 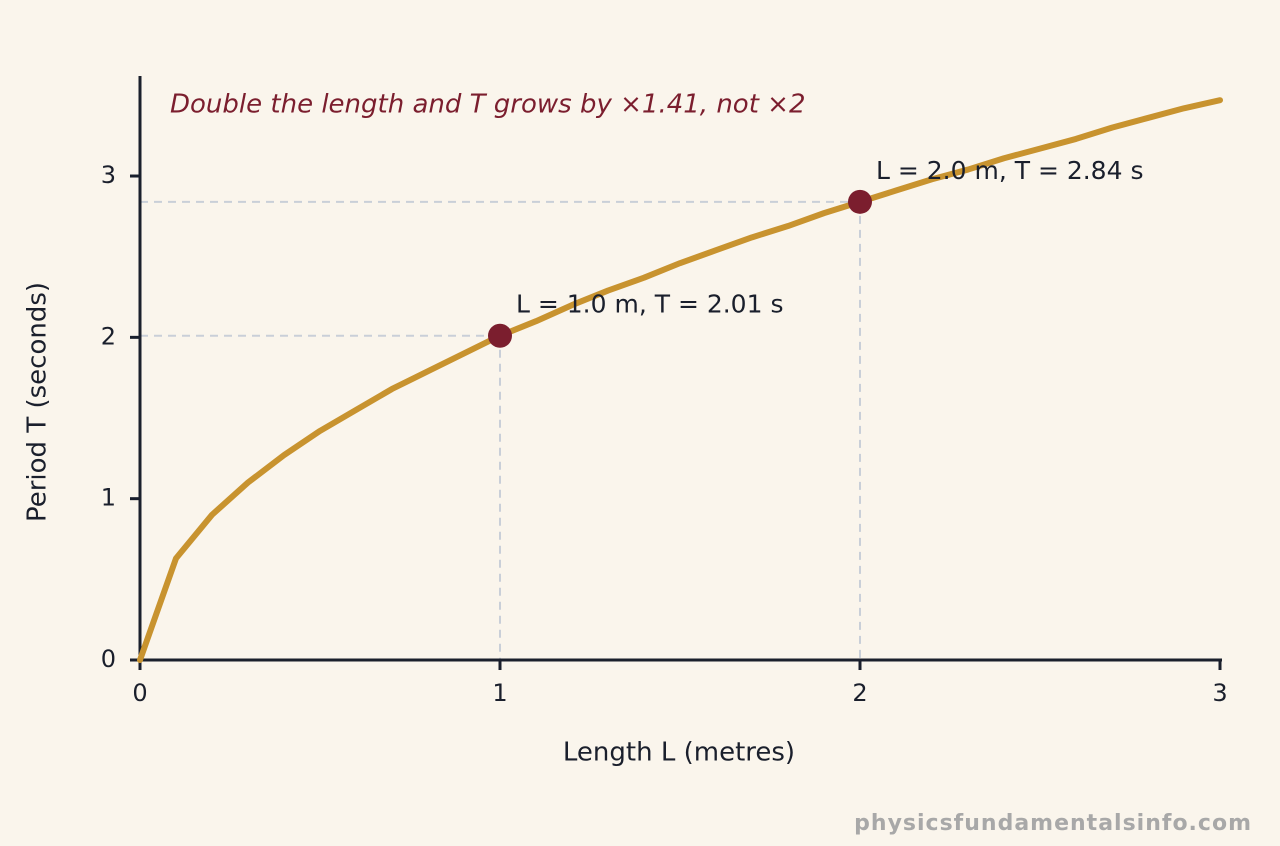 I want to click on y-tick-label: 2, so click(x=108, y=336).